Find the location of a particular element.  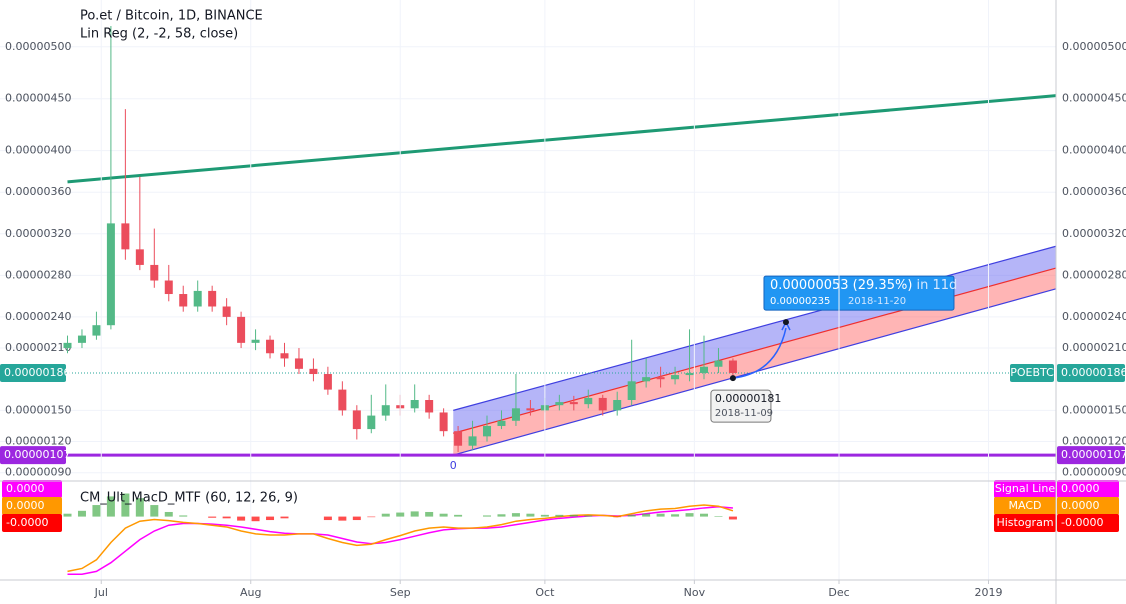

level-right: 0.00000107 is located at coordinates (1093, 454).